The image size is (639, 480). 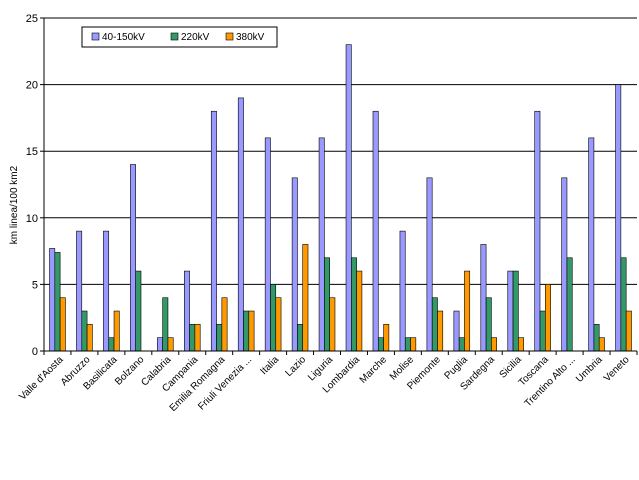 What do you see at coordinates (123, 37) in the screenshot?
I see `legend-label: 40-150kV` at bounding box center [123, 37].